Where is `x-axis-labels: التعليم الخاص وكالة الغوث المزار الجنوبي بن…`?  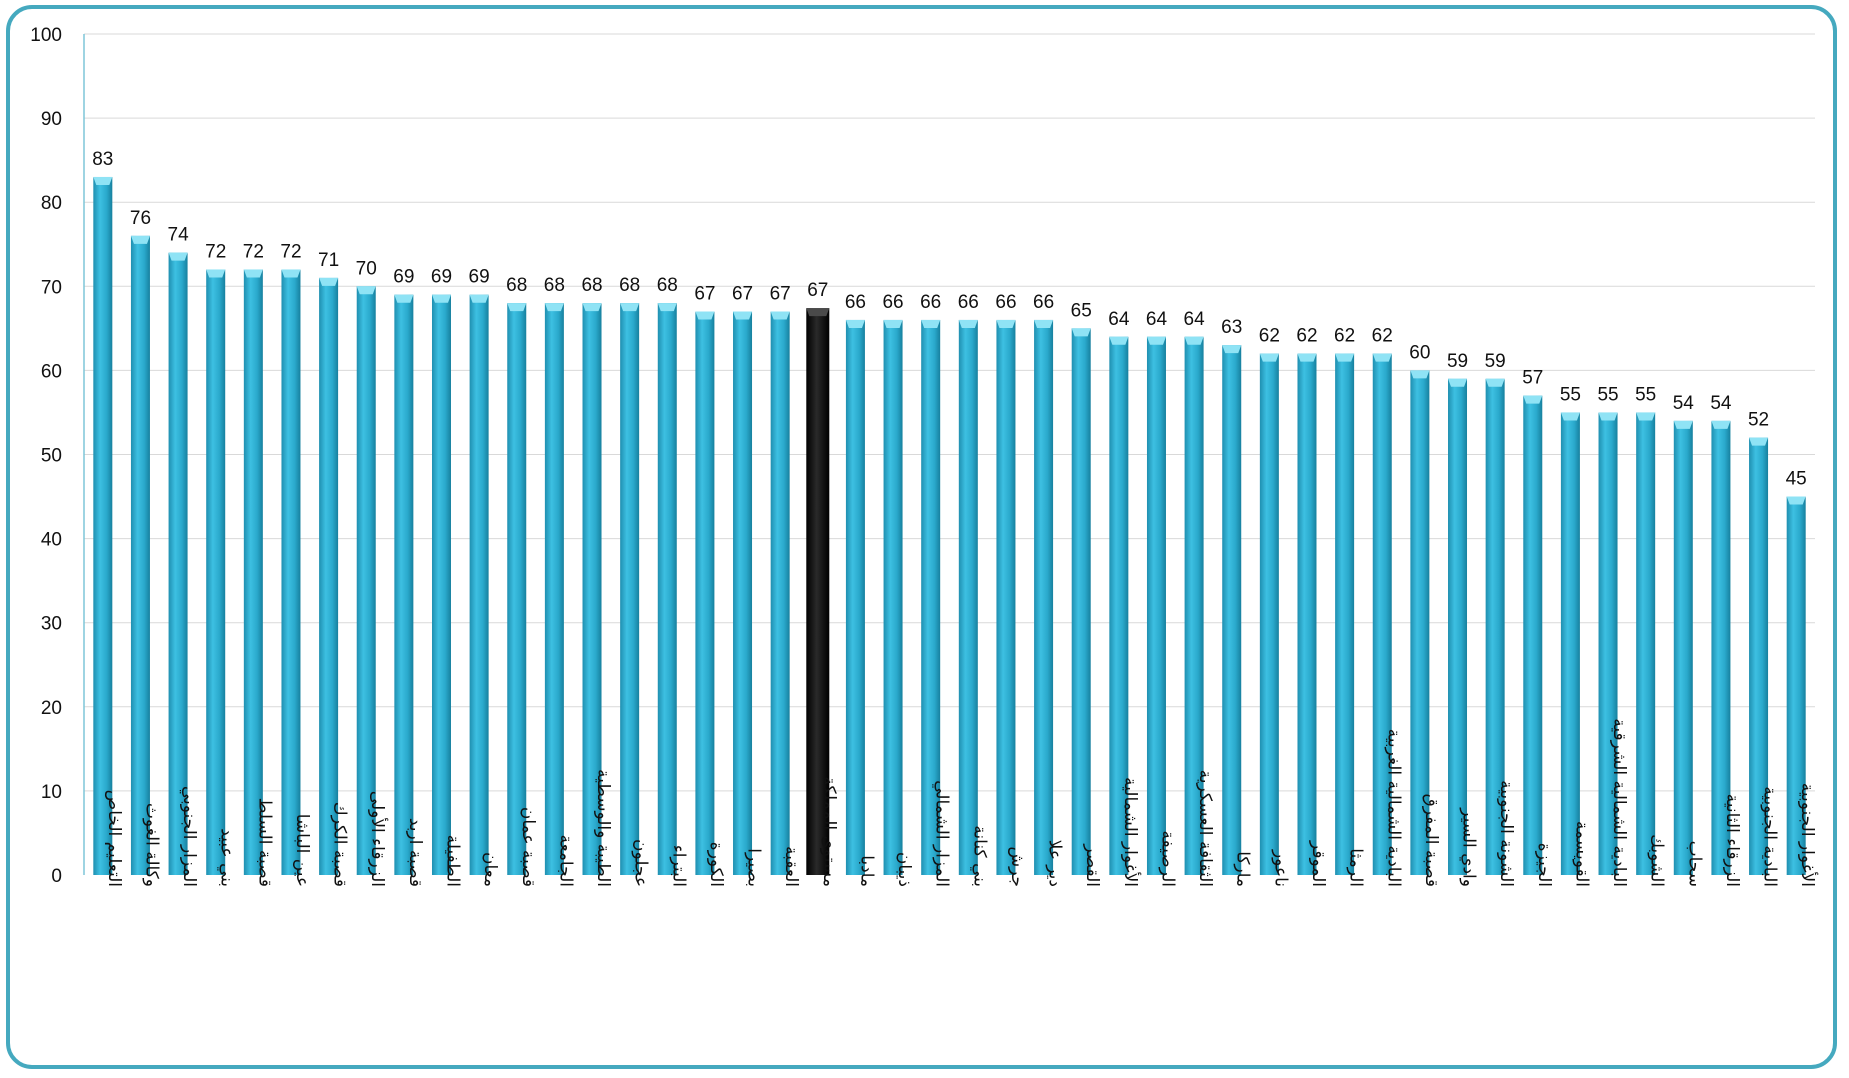
x-axis-labels: التعليم الخاص وكالة الغوث المزار الجنوبي بن… is located at coordinates (961, 802).